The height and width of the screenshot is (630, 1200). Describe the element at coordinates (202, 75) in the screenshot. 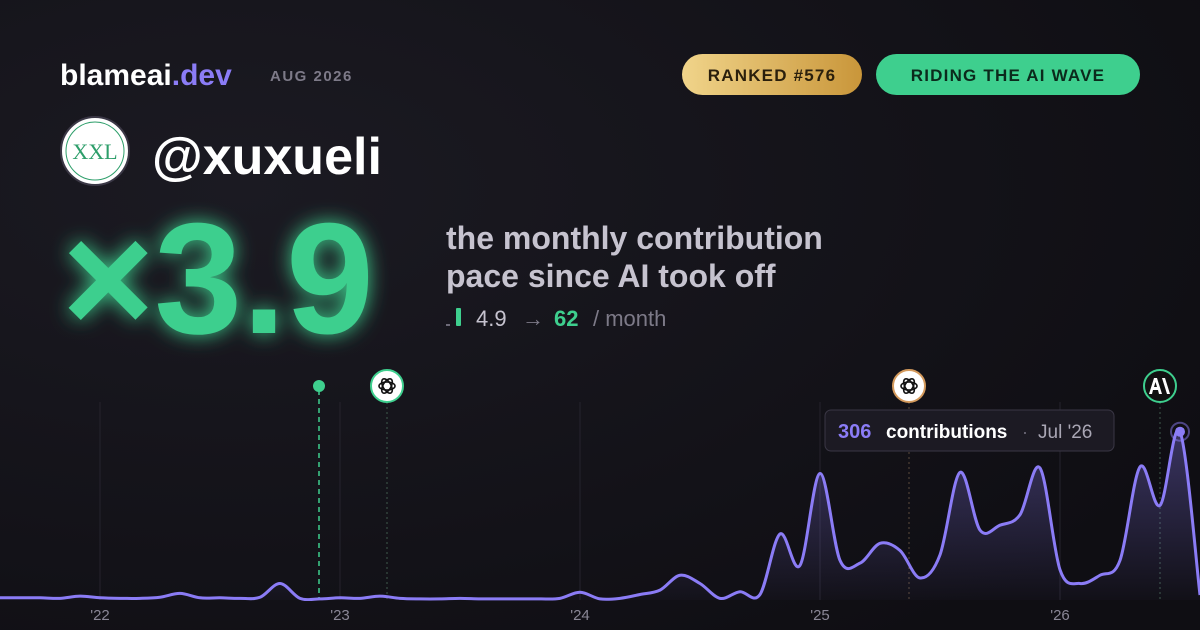

I see `brand-tld: .dev` at that location.